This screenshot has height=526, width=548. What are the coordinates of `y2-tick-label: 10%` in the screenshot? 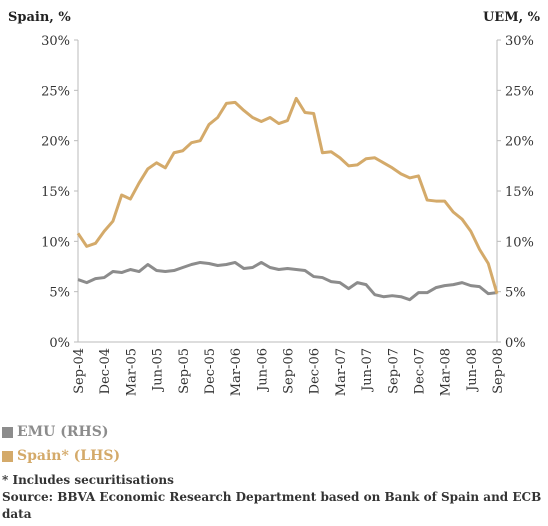 It's located at (519, 242).